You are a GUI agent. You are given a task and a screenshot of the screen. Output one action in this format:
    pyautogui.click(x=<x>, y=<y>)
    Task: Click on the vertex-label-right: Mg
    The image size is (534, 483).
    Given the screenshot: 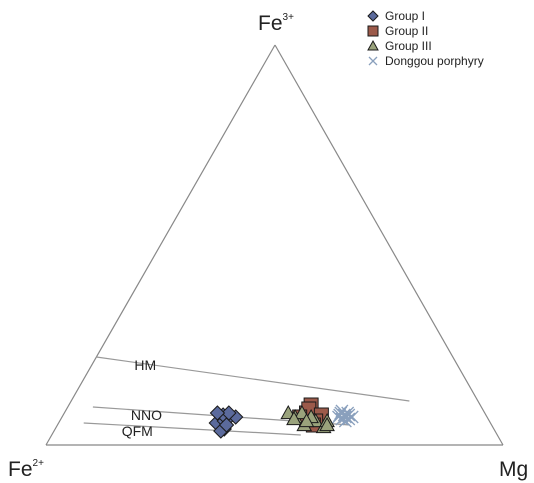 What is the action you would take?
    pyautogui.click(x=513, y=469)
    